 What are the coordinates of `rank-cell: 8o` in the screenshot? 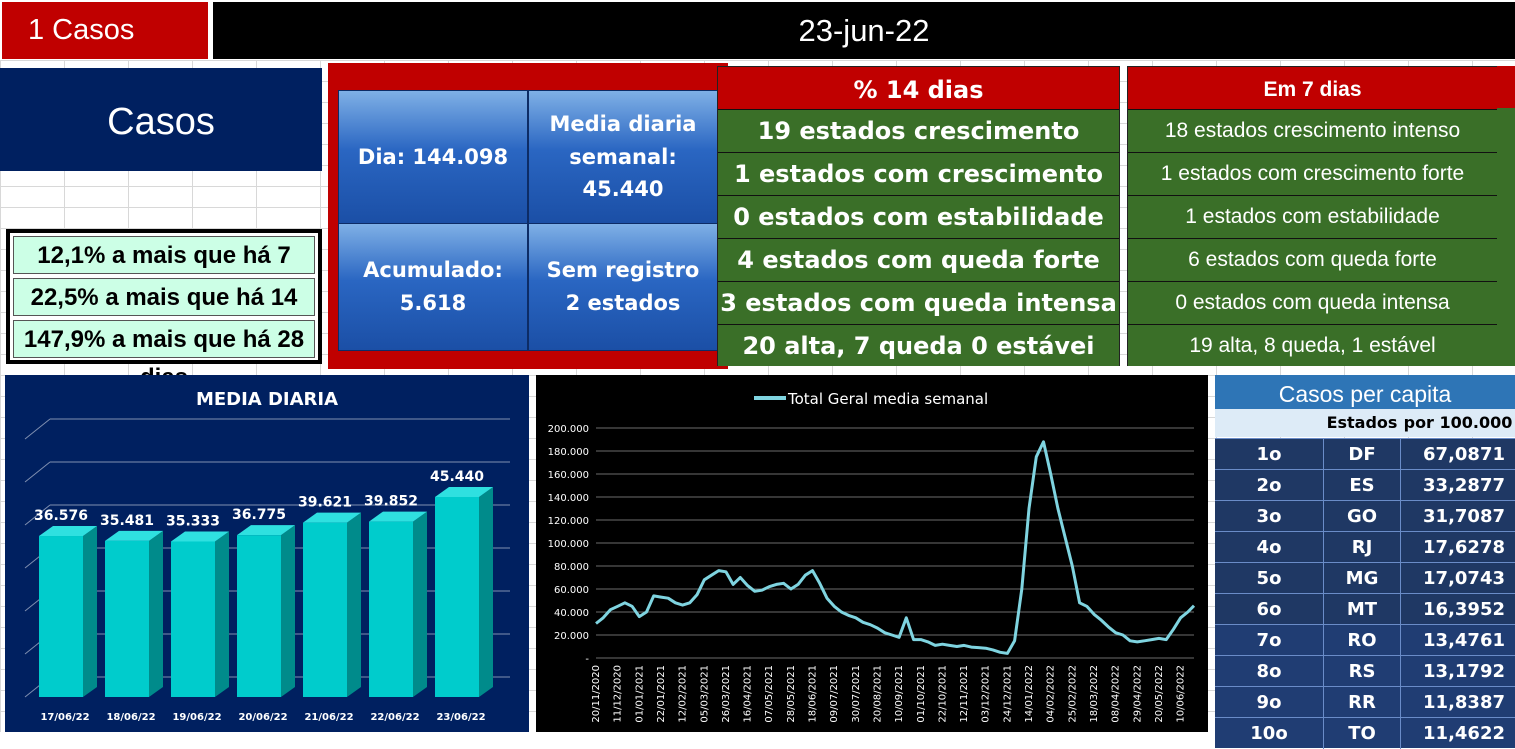 It's located at (1269, 671).